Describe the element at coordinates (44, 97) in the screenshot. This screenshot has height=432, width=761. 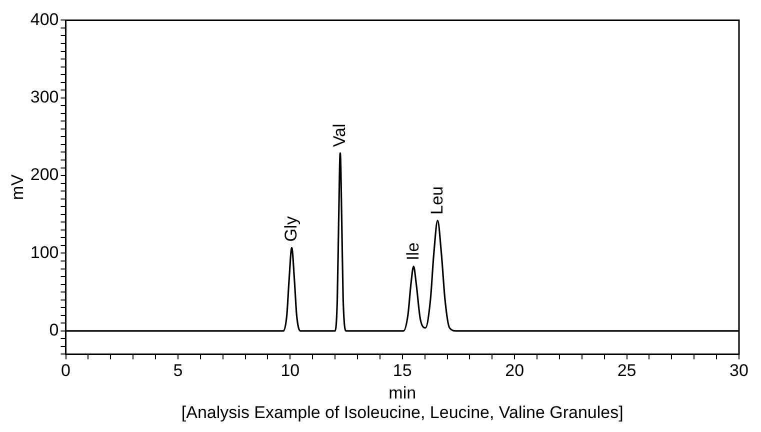
I see `y-tick-label: 300` at that location.